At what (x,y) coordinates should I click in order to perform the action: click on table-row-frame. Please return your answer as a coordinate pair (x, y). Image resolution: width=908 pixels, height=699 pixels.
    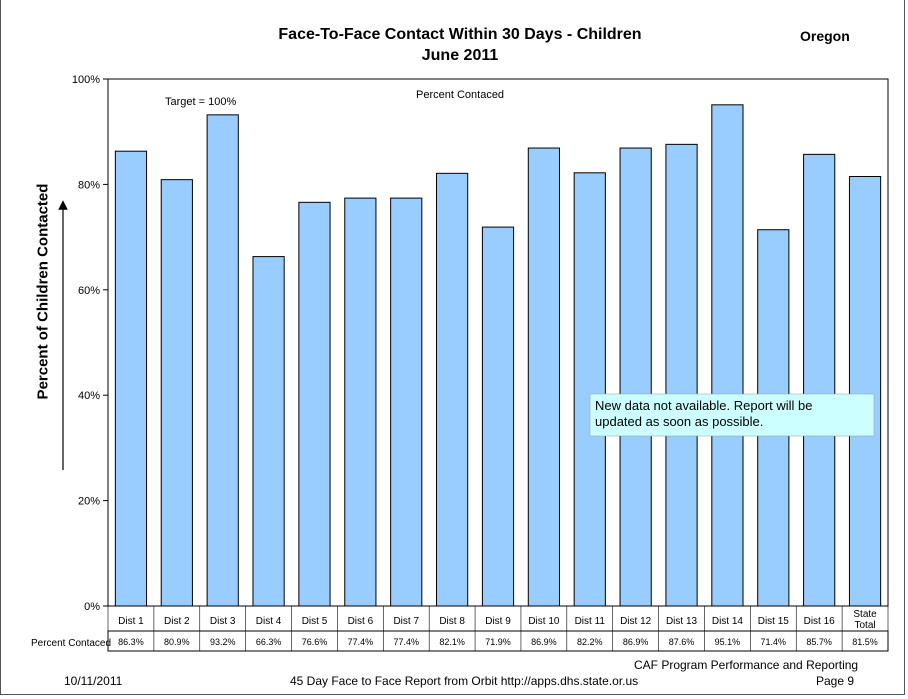
    Looking at the image, I should click on (498, 641).